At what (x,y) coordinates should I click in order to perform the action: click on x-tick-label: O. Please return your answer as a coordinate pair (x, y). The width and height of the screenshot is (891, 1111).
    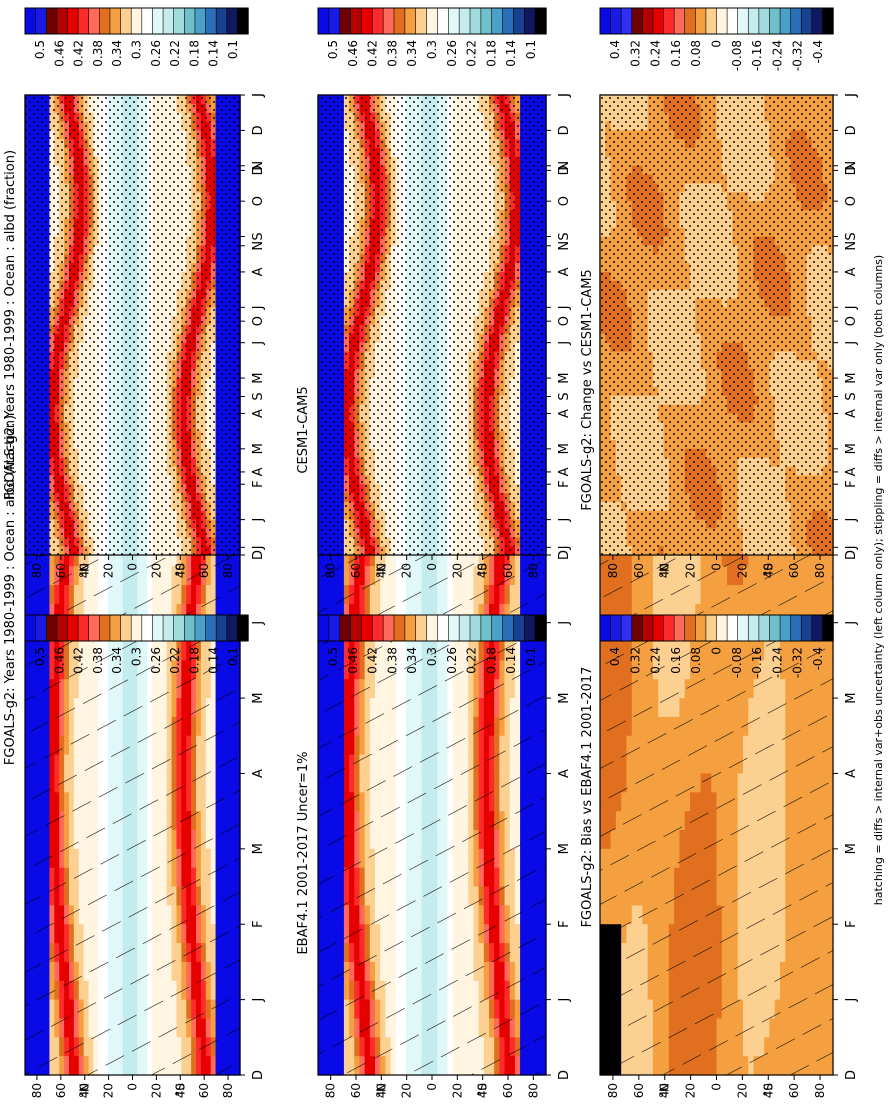
    Looking at the image, I should click on (564, 321).